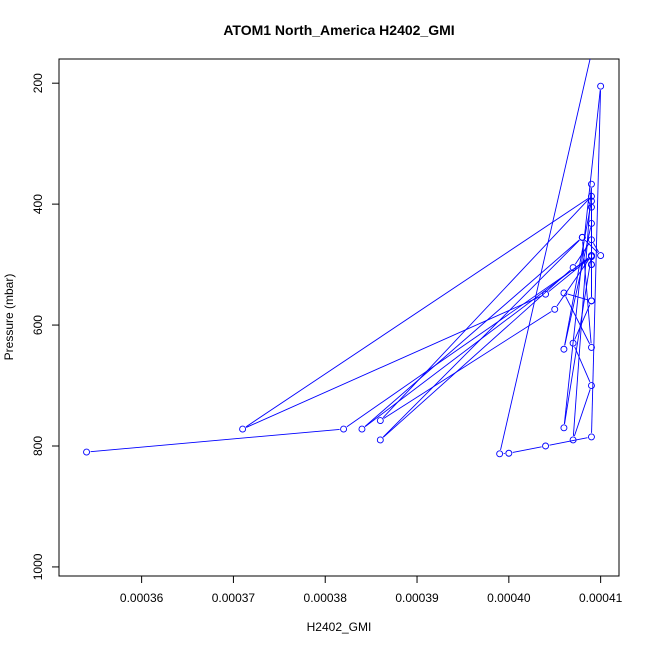 Image resolution: width=650 pixels, height=650 pixels. Describe the element at coordinates (417, 598) in the screenshot. I see `x-tick-label: 0.00039` at that location.